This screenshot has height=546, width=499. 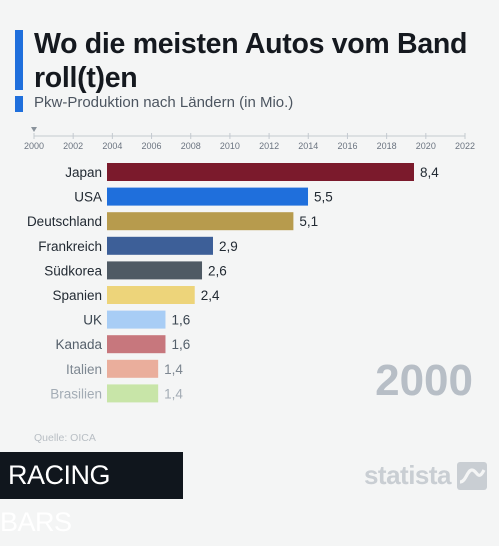 What do you see at coordinates (308, 146) in the screenshot?
I see `timeline-tick-label: 2014` at bounding box center [308, 146].